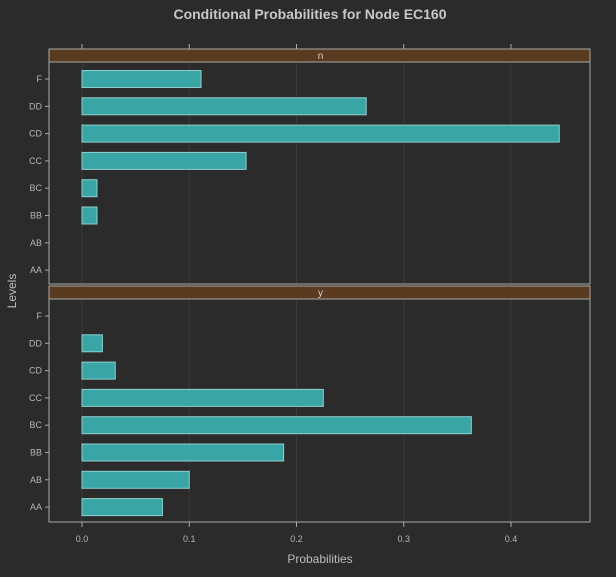 The height and width of the screenshot is (577, 616). I want to click on x-tick-label: 0.0, so click(82, 539).